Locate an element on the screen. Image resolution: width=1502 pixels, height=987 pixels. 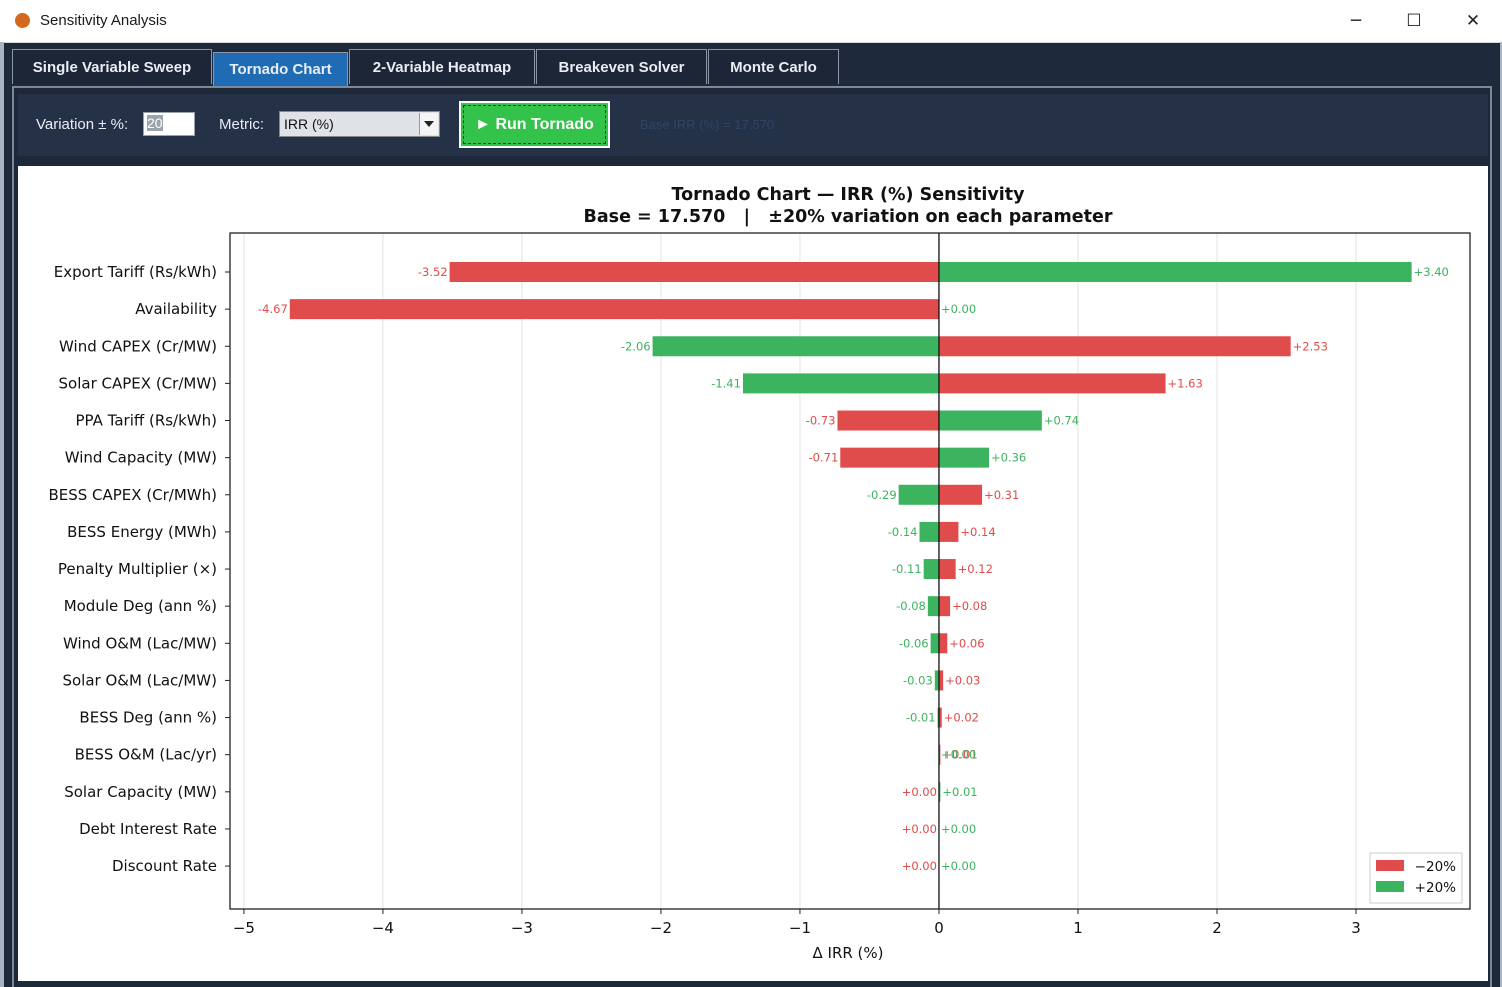
x-tick-label: −3 is located at coordinates (522, 928).